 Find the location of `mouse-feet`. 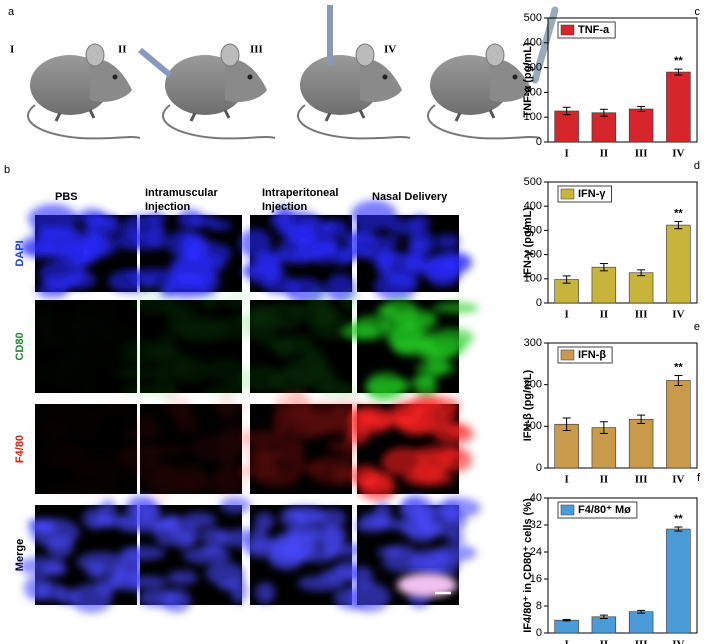

mouse-feet is located at coordinates (345, 115).